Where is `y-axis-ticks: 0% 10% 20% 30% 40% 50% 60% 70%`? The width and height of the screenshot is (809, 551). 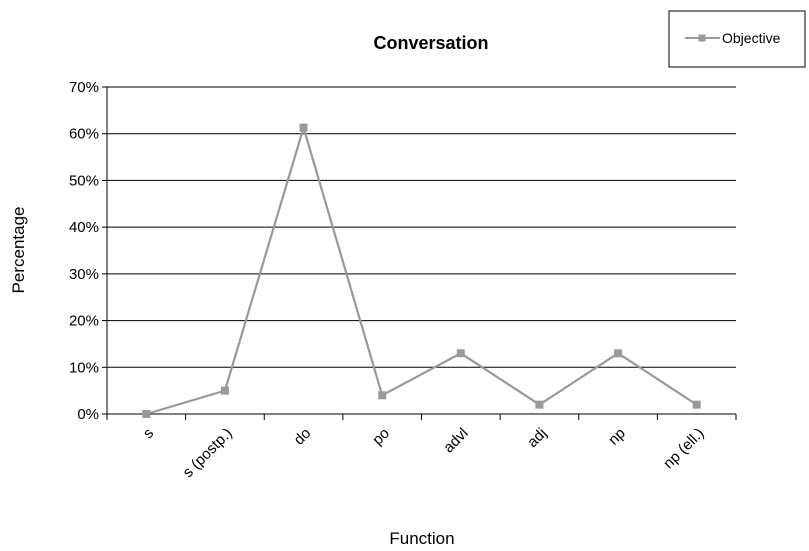
y-axis-ticks: 0% 10% 20% 30% 40% 50% 60% 70% is located at coordinates (88, 251).